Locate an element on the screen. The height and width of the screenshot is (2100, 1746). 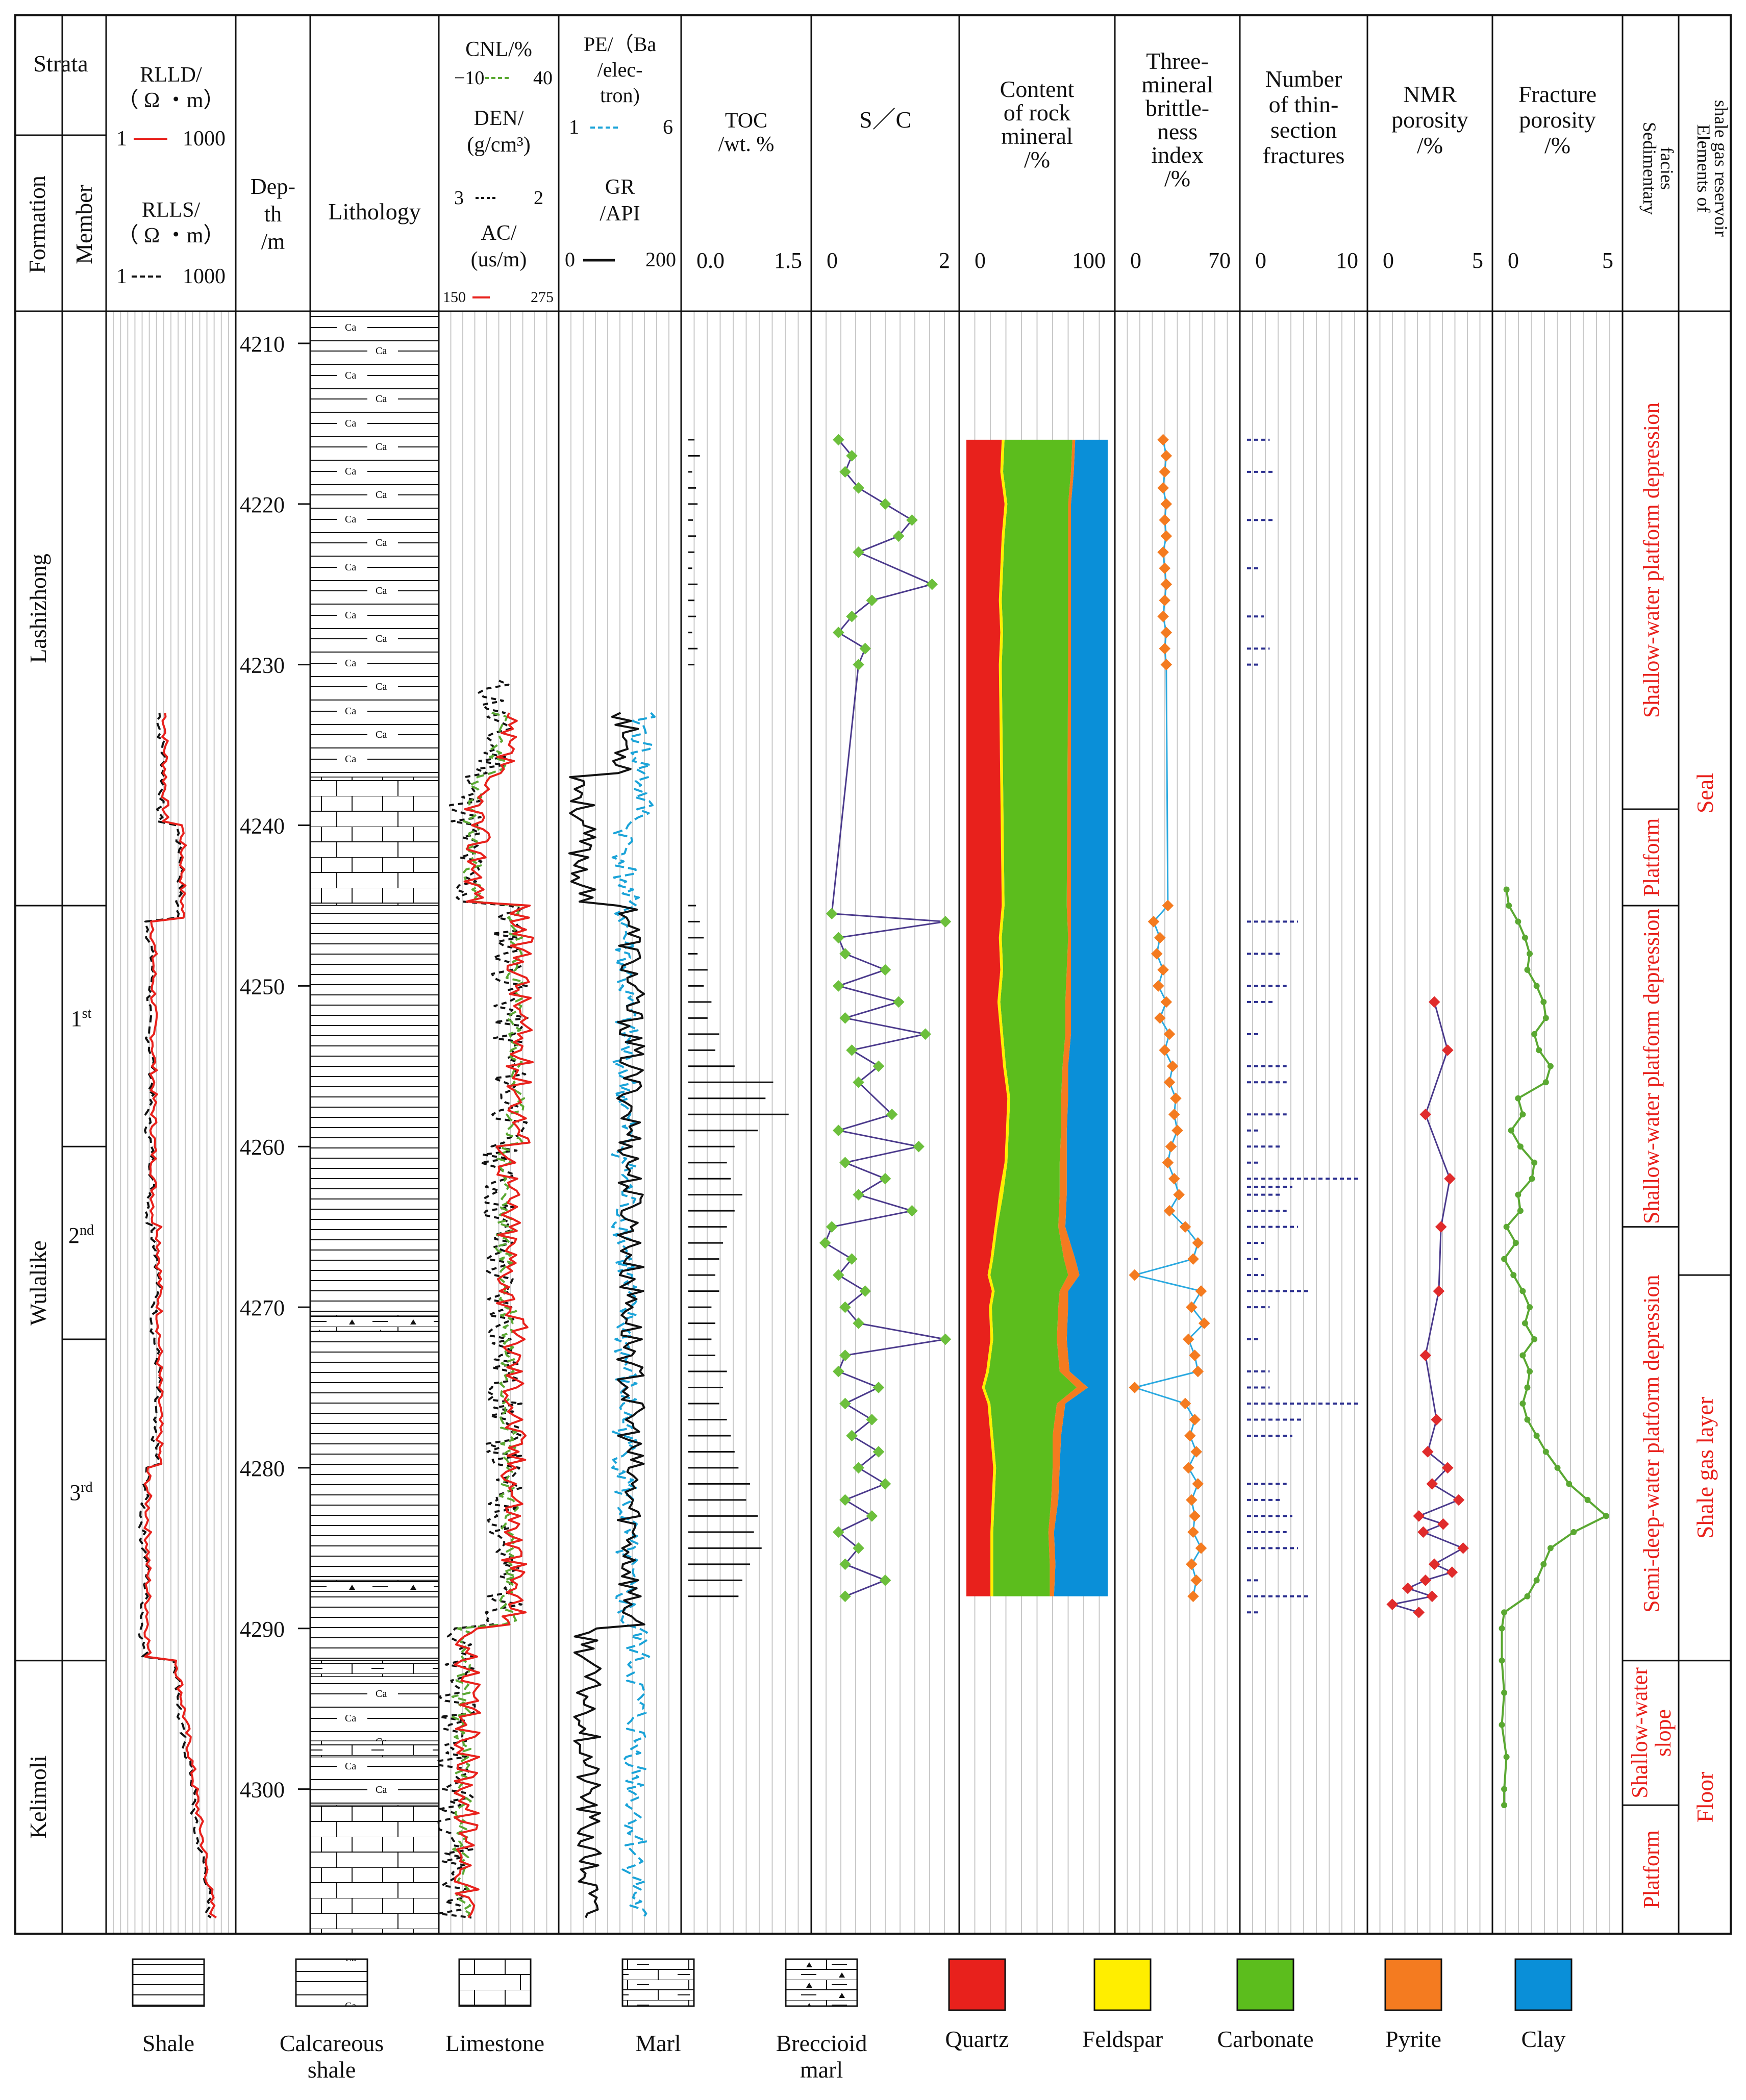
nmr-min: 0 is located at coordinates (1388, 260).